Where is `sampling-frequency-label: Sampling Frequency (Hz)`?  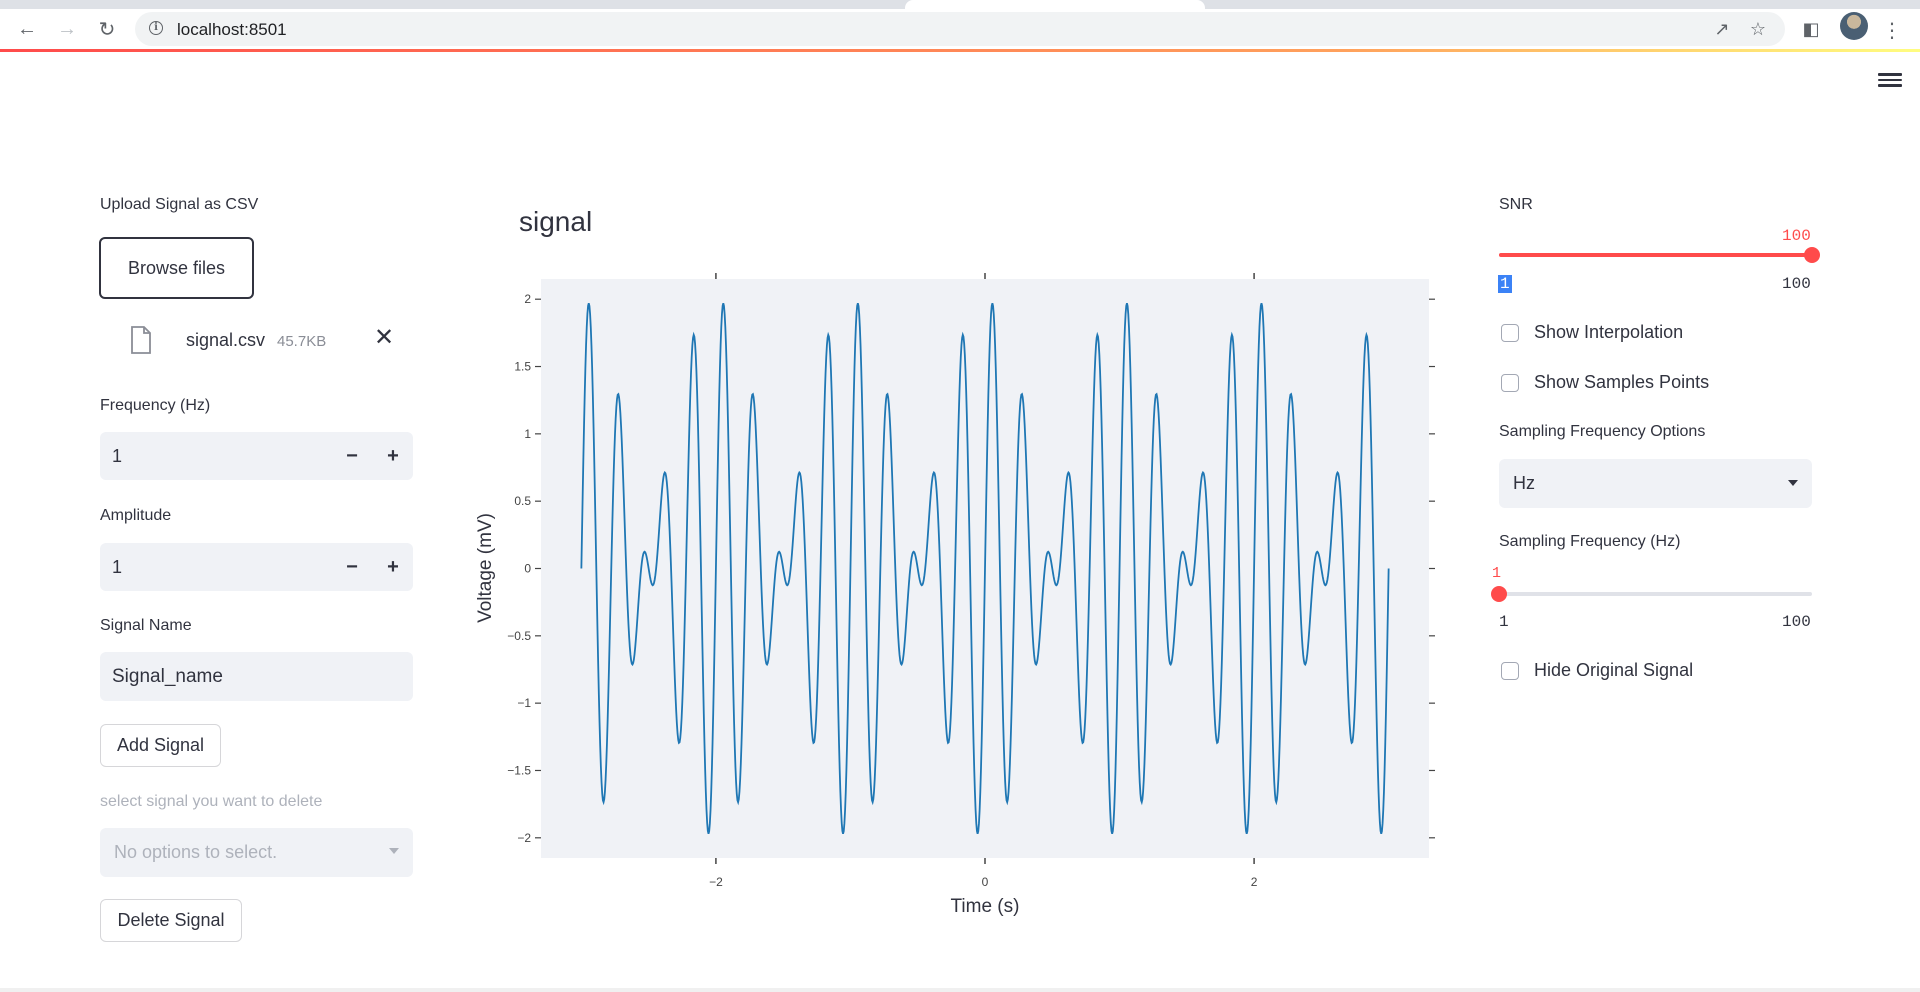 sampling-frequency-label: Sampling Frequency (Hz) is located at coordinates (1590, 541).